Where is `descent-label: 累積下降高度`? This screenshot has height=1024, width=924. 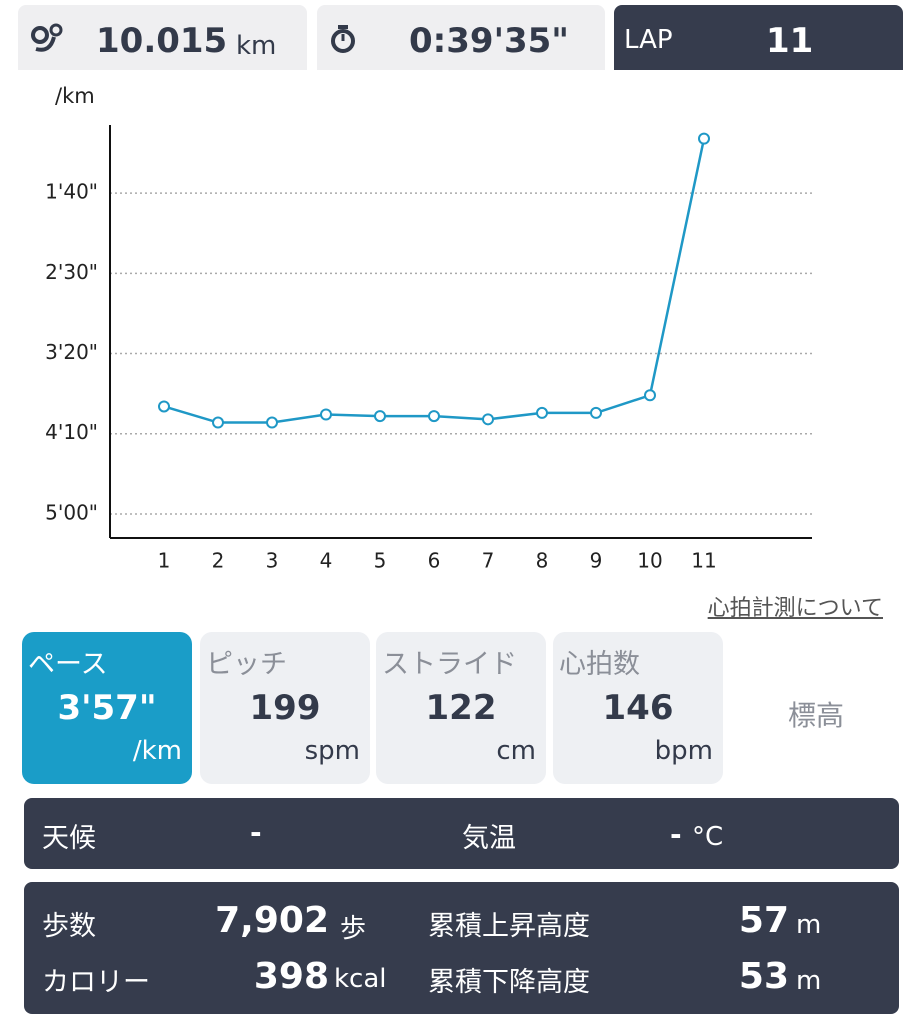
descent-label: 累積下降高度 is located at coordinates (509, 982).